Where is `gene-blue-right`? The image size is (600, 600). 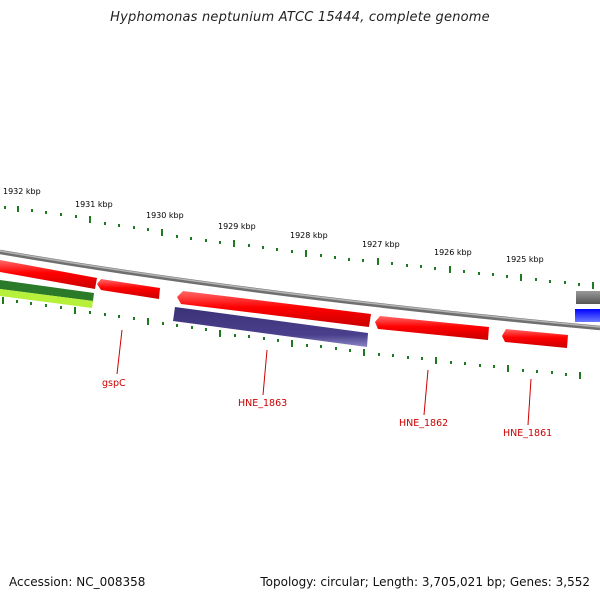 gene-blue-right is located at coordinates (587, 315).